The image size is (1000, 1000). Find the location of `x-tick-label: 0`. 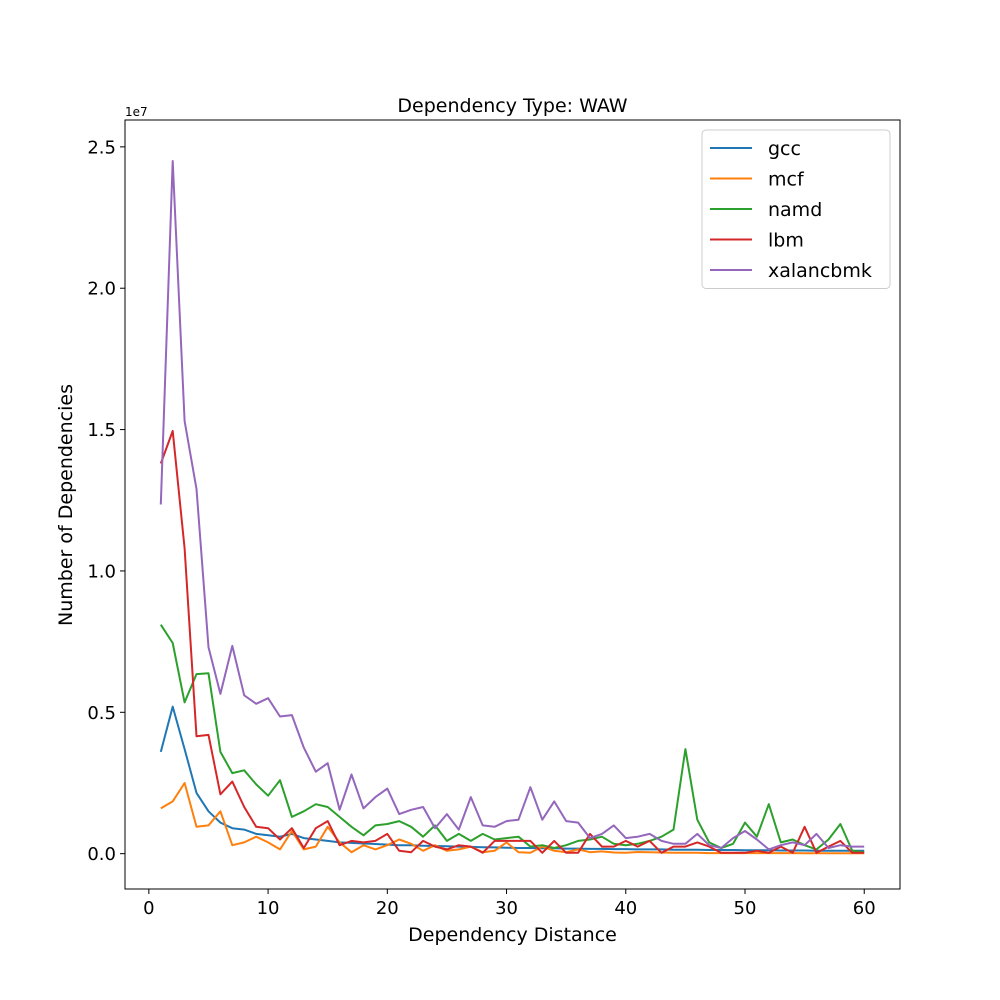

x-tick-label: 0 is located at coordinates (148, 908).